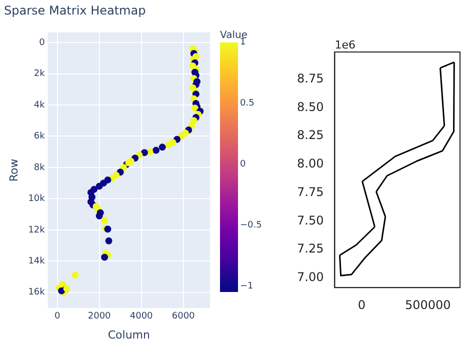 The width and height of the screenshot is (474, 346). Describe the element at coordinates (57, 317) in the screenshot. I see `x-tick-label: 0` at that location.